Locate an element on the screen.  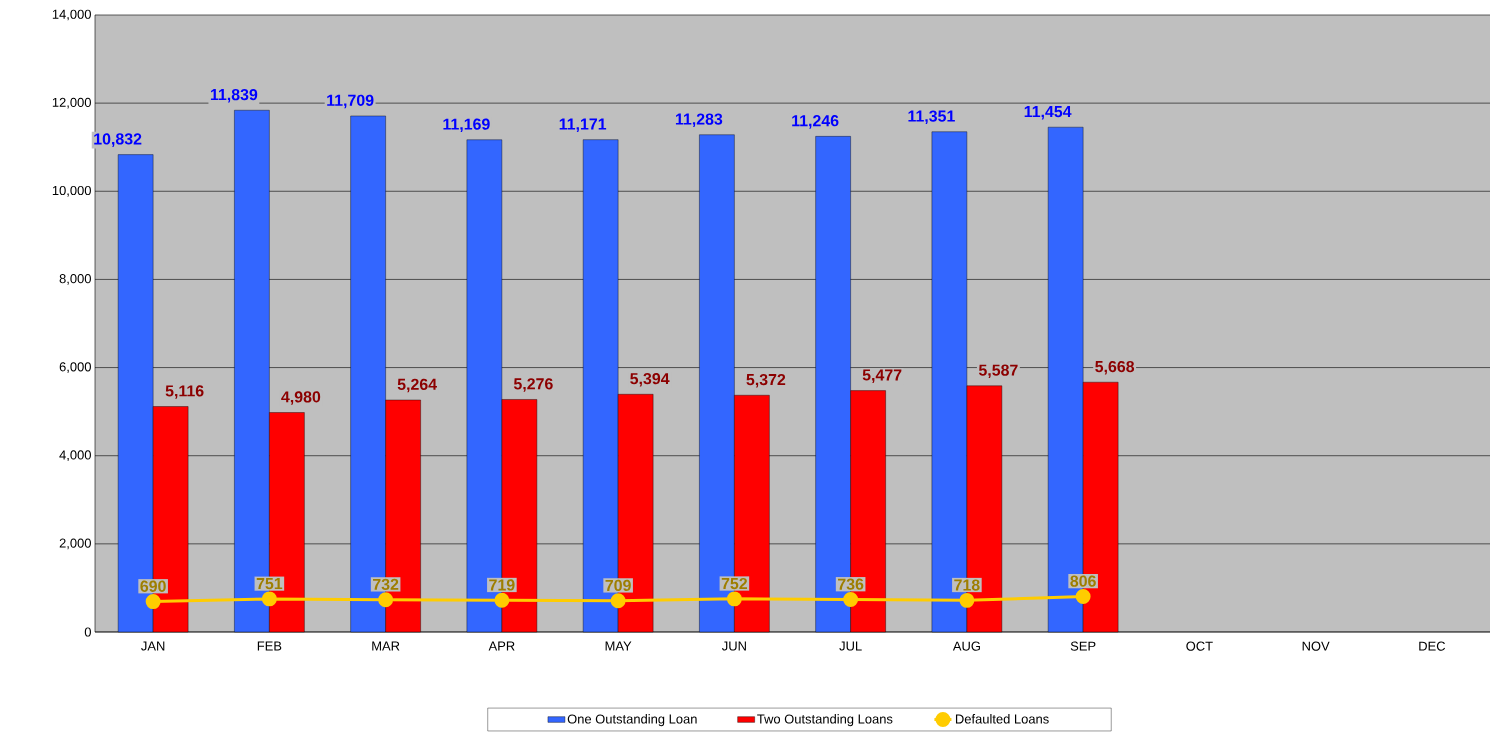
x-tick-label: FEB is located at coordinates (269, 646).